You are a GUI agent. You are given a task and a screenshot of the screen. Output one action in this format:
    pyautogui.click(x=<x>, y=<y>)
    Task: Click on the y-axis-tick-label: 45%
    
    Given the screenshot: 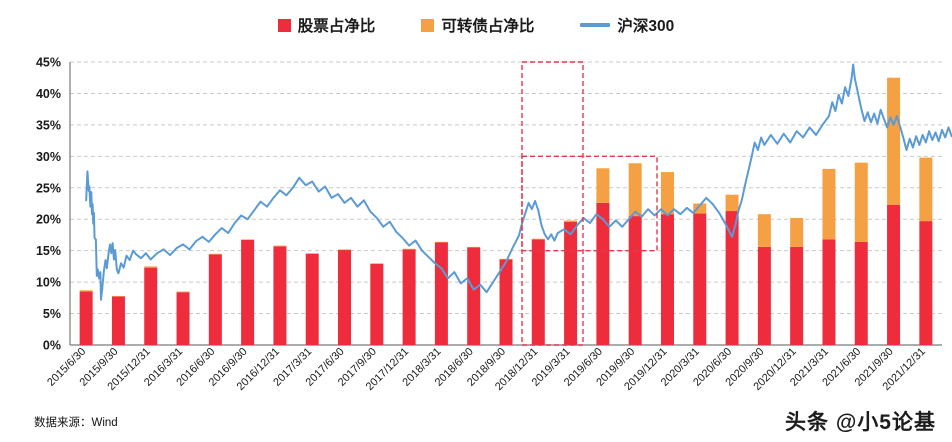 What is the action you would take?
    pyautogui.click(x=48, y=63)
    